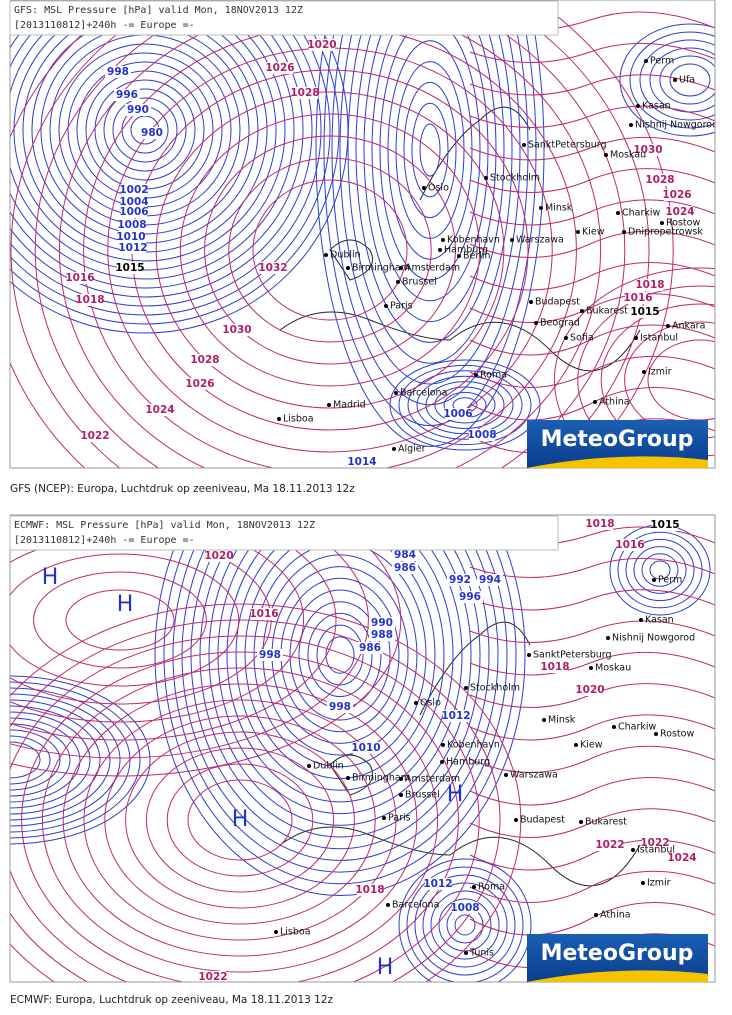 This screenshot has width=732, height=1015. What do you see at coordinates (401, 306) in the screenshot?
I see `city-label: Paris` at bounding box center [401, 306].